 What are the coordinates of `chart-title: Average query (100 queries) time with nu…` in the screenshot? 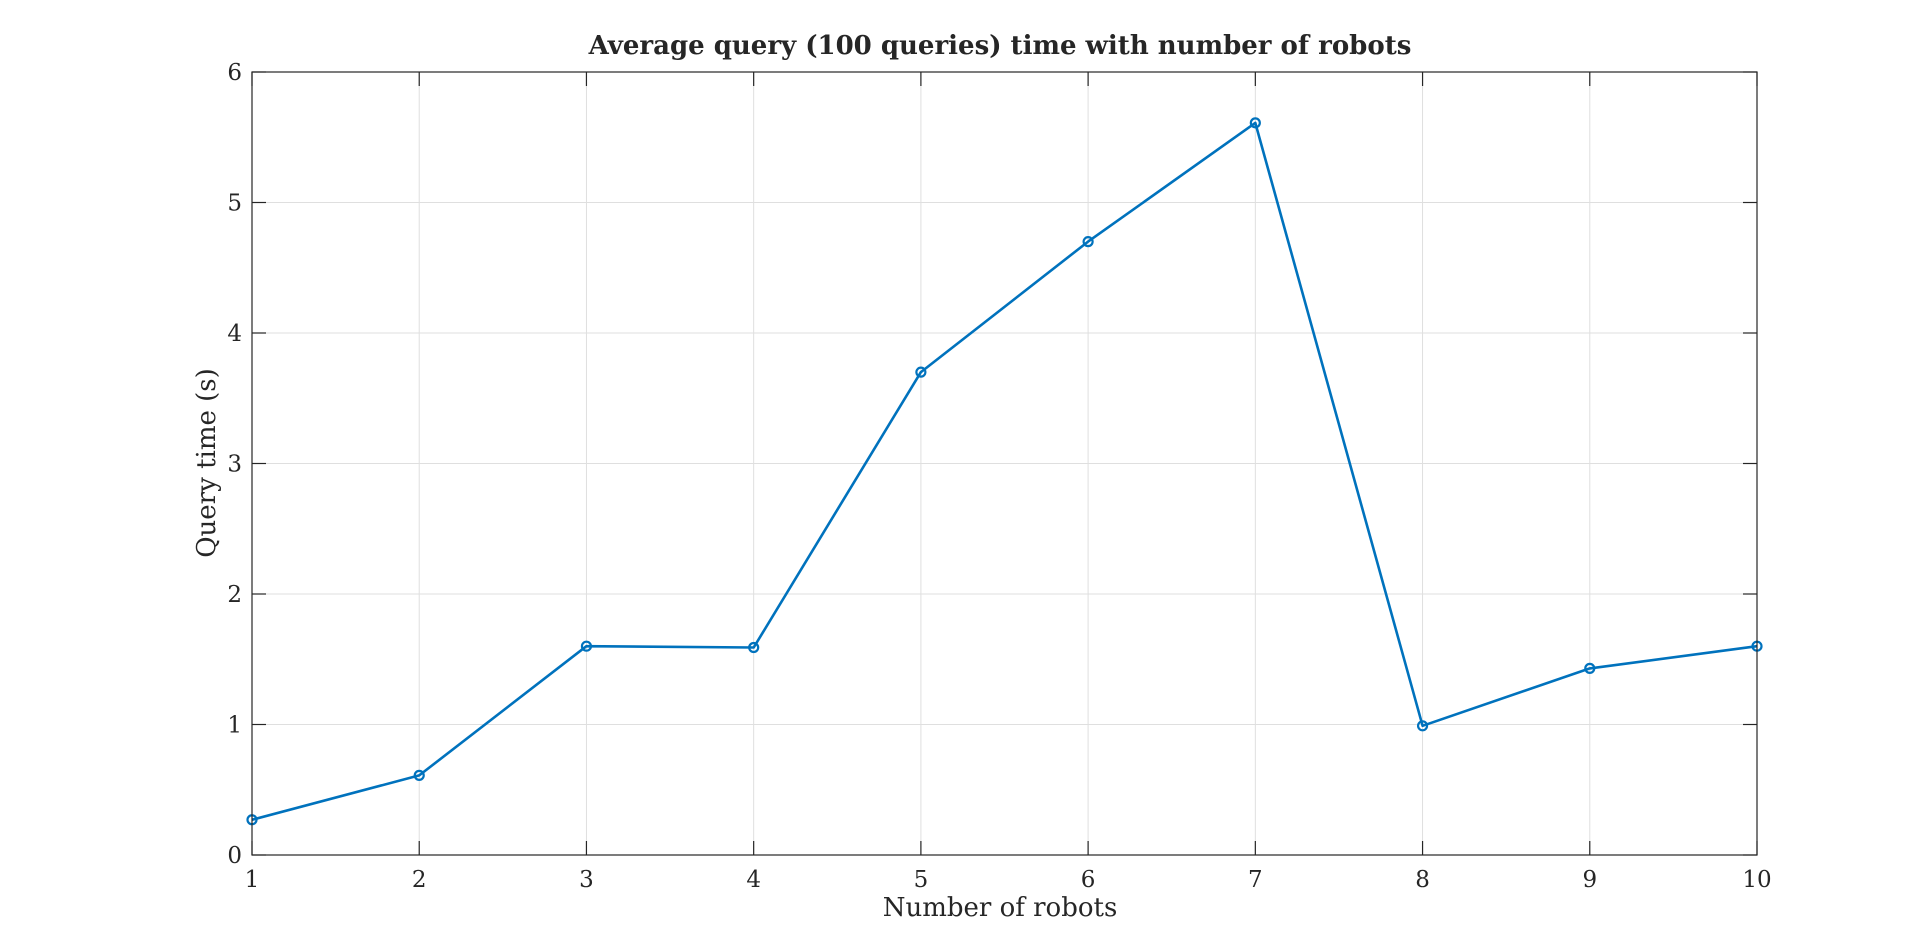 It's located at (1000, 46).